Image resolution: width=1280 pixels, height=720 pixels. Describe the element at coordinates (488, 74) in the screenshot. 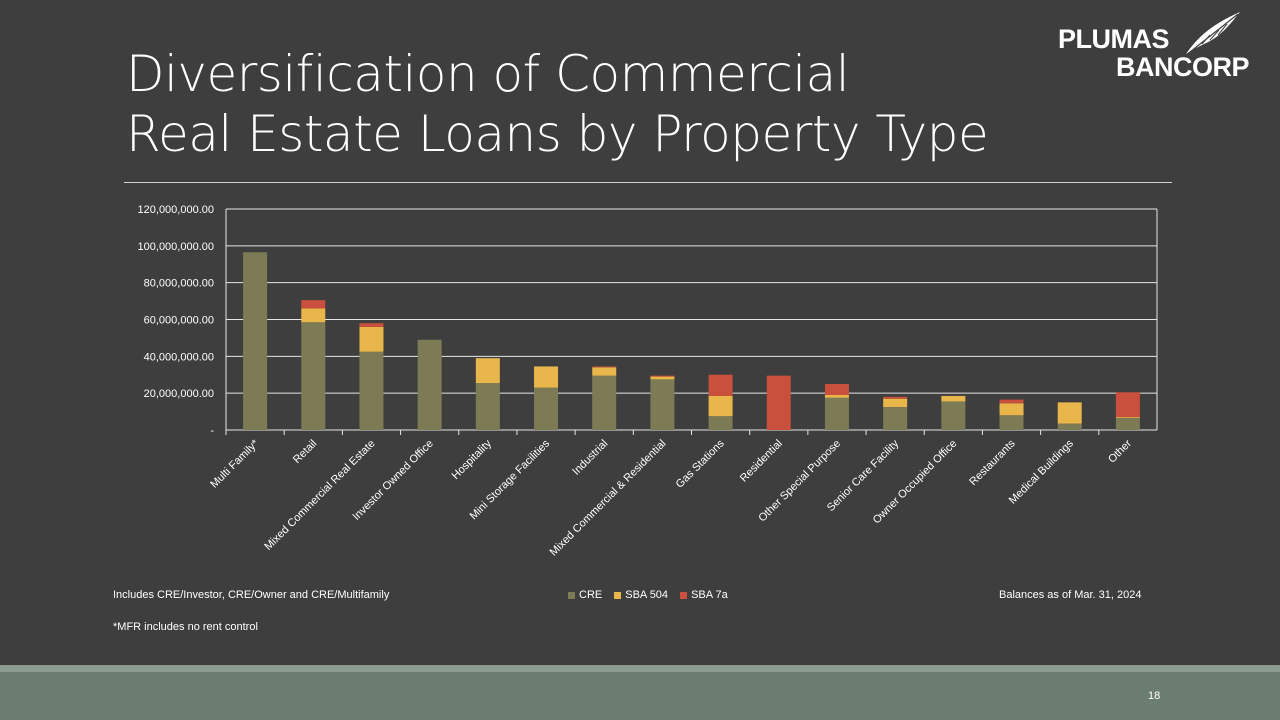

I see `slide-title-line-1: Diversification of Commercial` at that location.